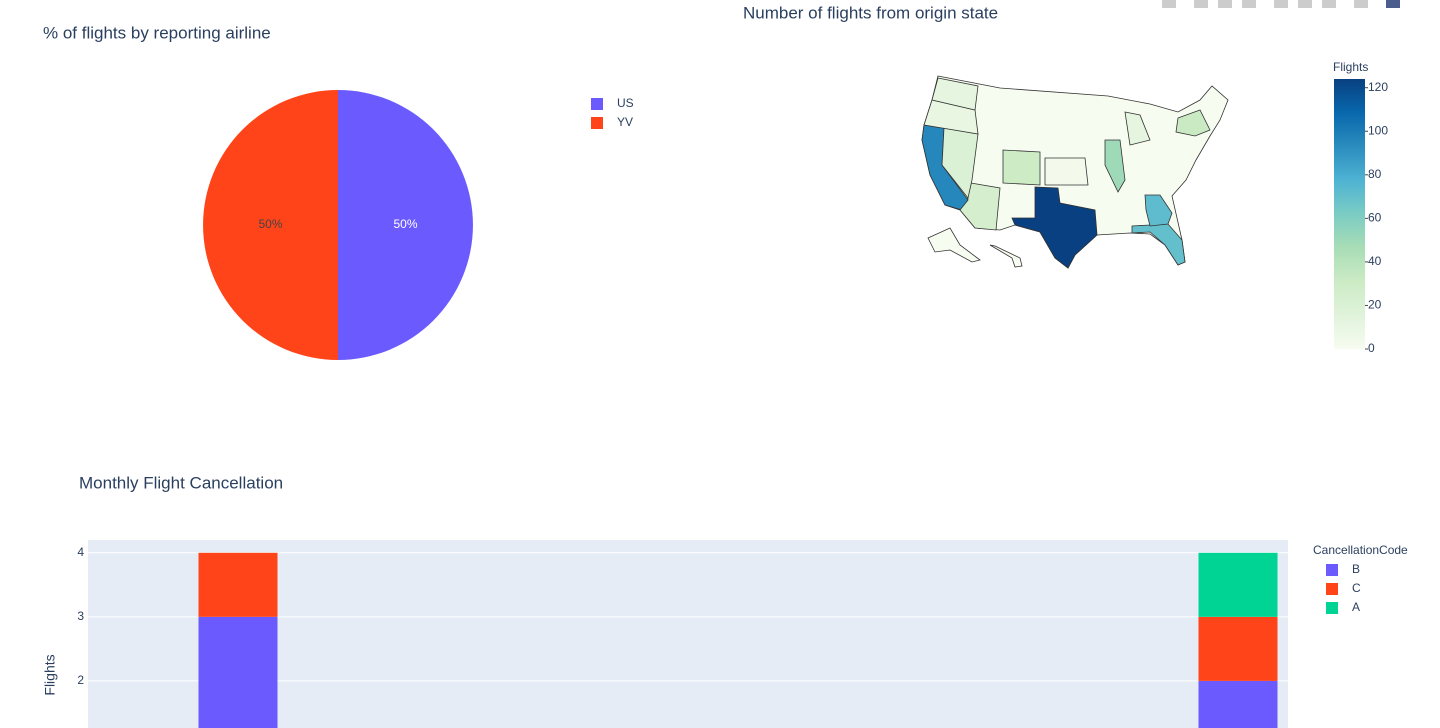  What do you see at coordinates (80, 616) in the screenshot?
I see `y-tick-label: 3` at bounding box center [80, 616].